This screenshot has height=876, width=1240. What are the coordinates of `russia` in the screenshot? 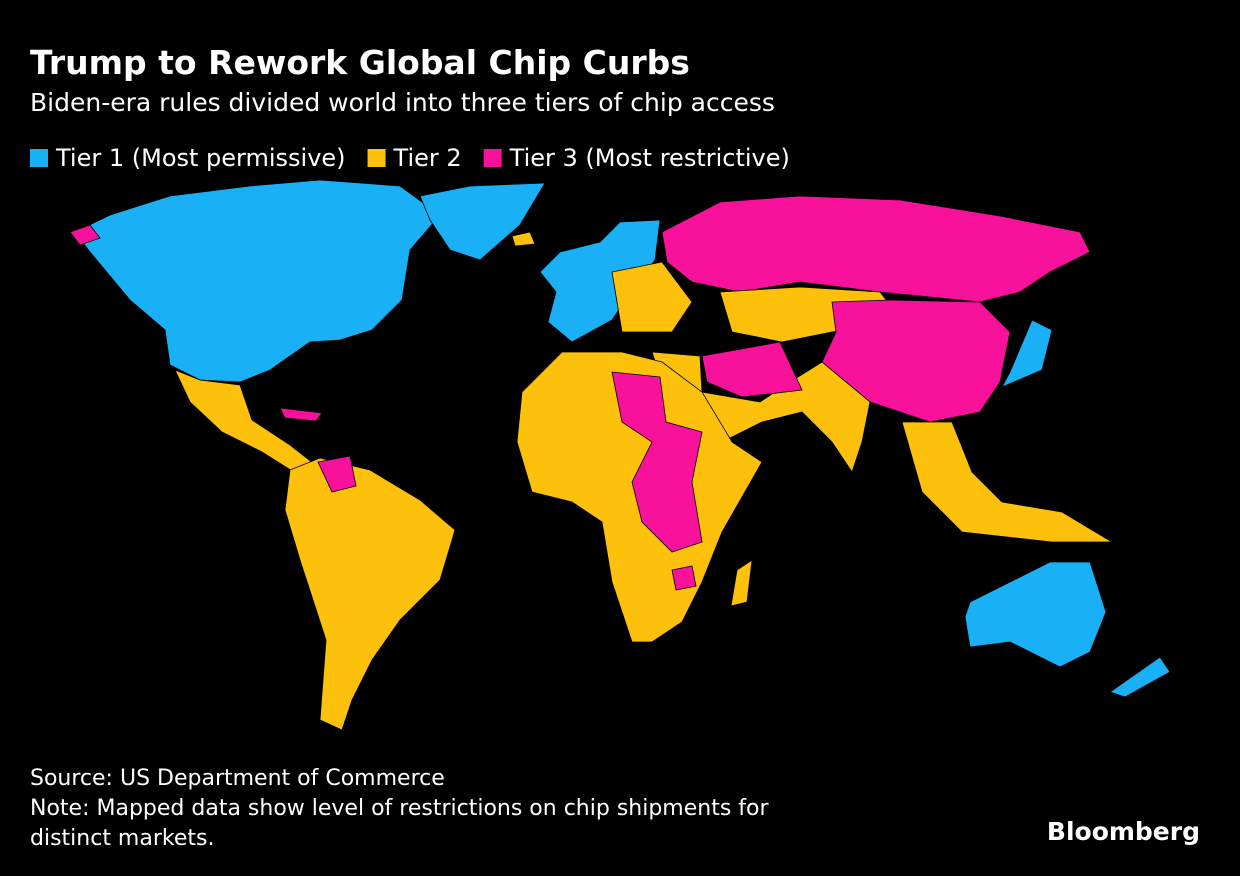 It's located at (876, 249).